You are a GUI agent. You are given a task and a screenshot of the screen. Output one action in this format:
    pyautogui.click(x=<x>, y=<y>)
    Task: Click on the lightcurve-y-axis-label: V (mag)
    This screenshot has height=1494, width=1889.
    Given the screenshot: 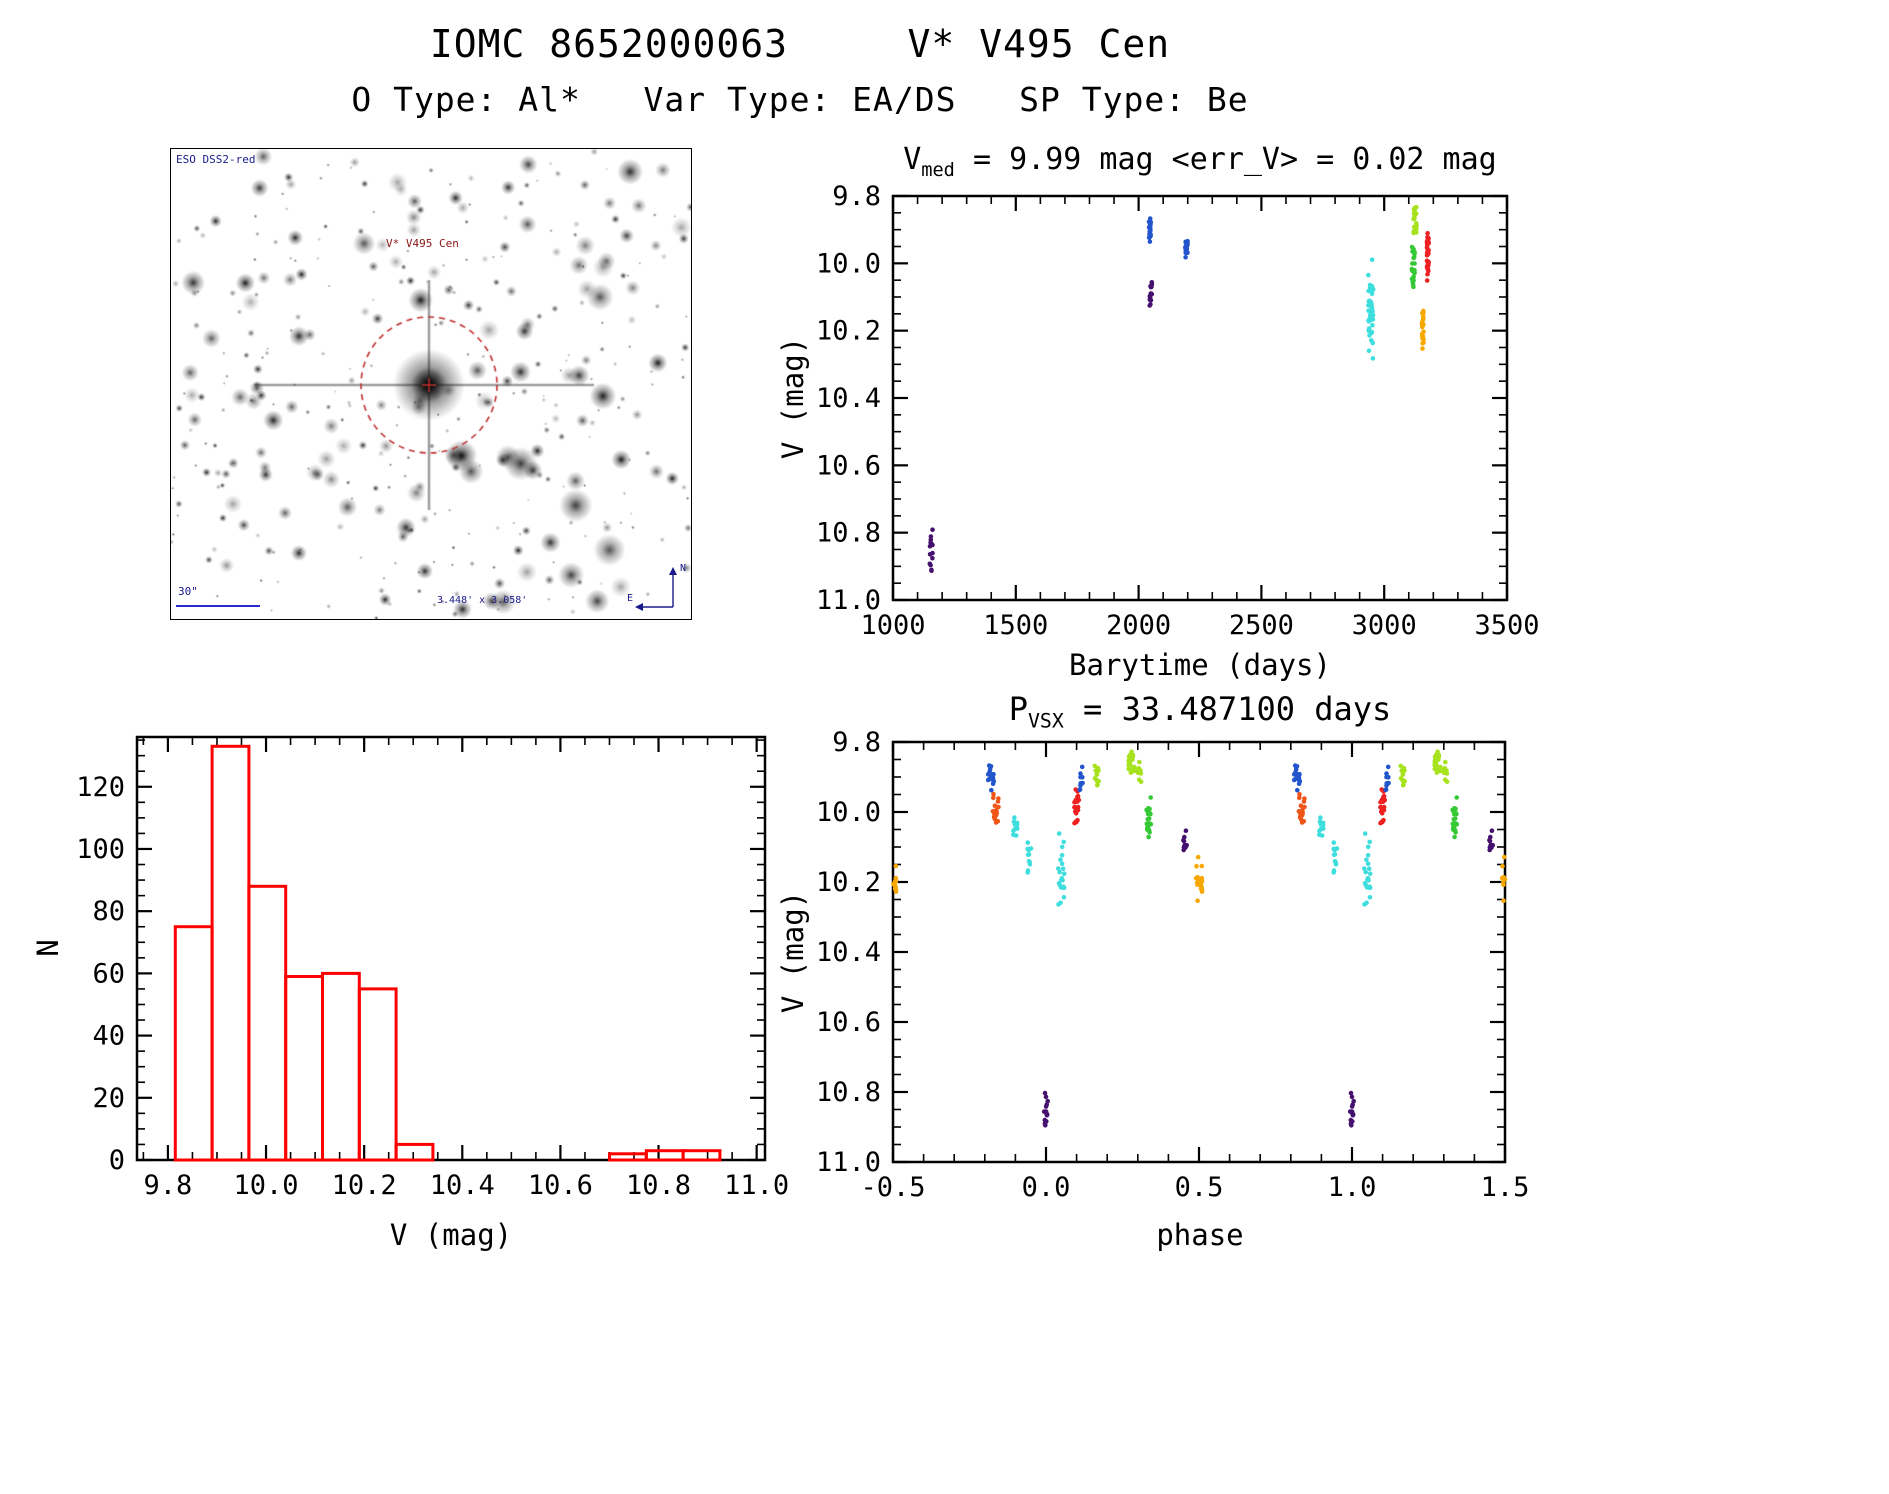 What is the action you would take?
    pyautogui.click(x=793, y=398)
    